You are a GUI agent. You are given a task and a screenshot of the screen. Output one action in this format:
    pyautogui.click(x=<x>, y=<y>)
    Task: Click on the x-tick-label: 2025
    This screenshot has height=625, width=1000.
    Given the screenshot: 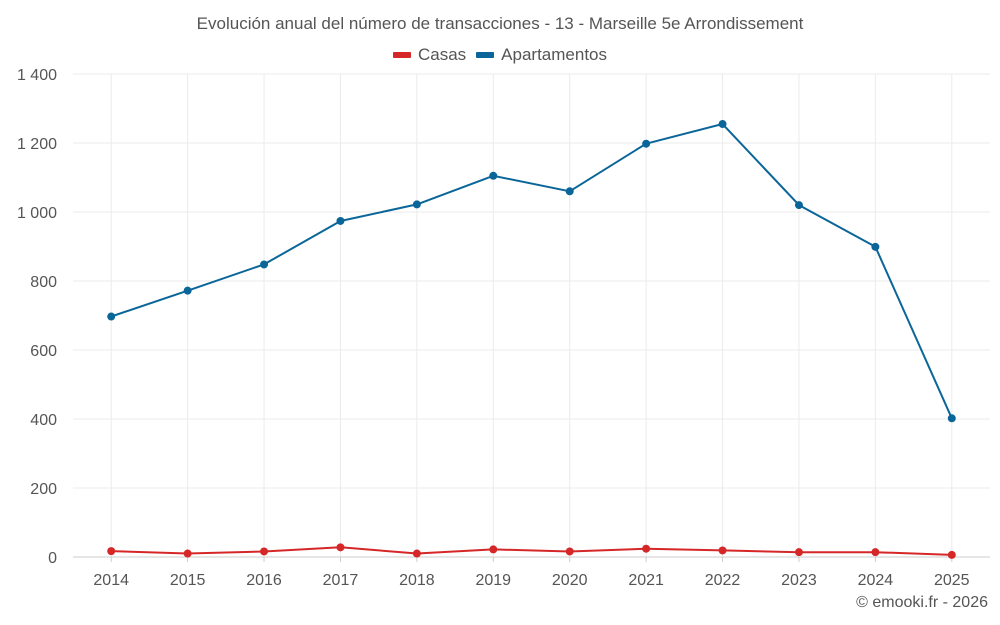 What is the action you would take?
    pyautogui.click(x=952, y=580)
    